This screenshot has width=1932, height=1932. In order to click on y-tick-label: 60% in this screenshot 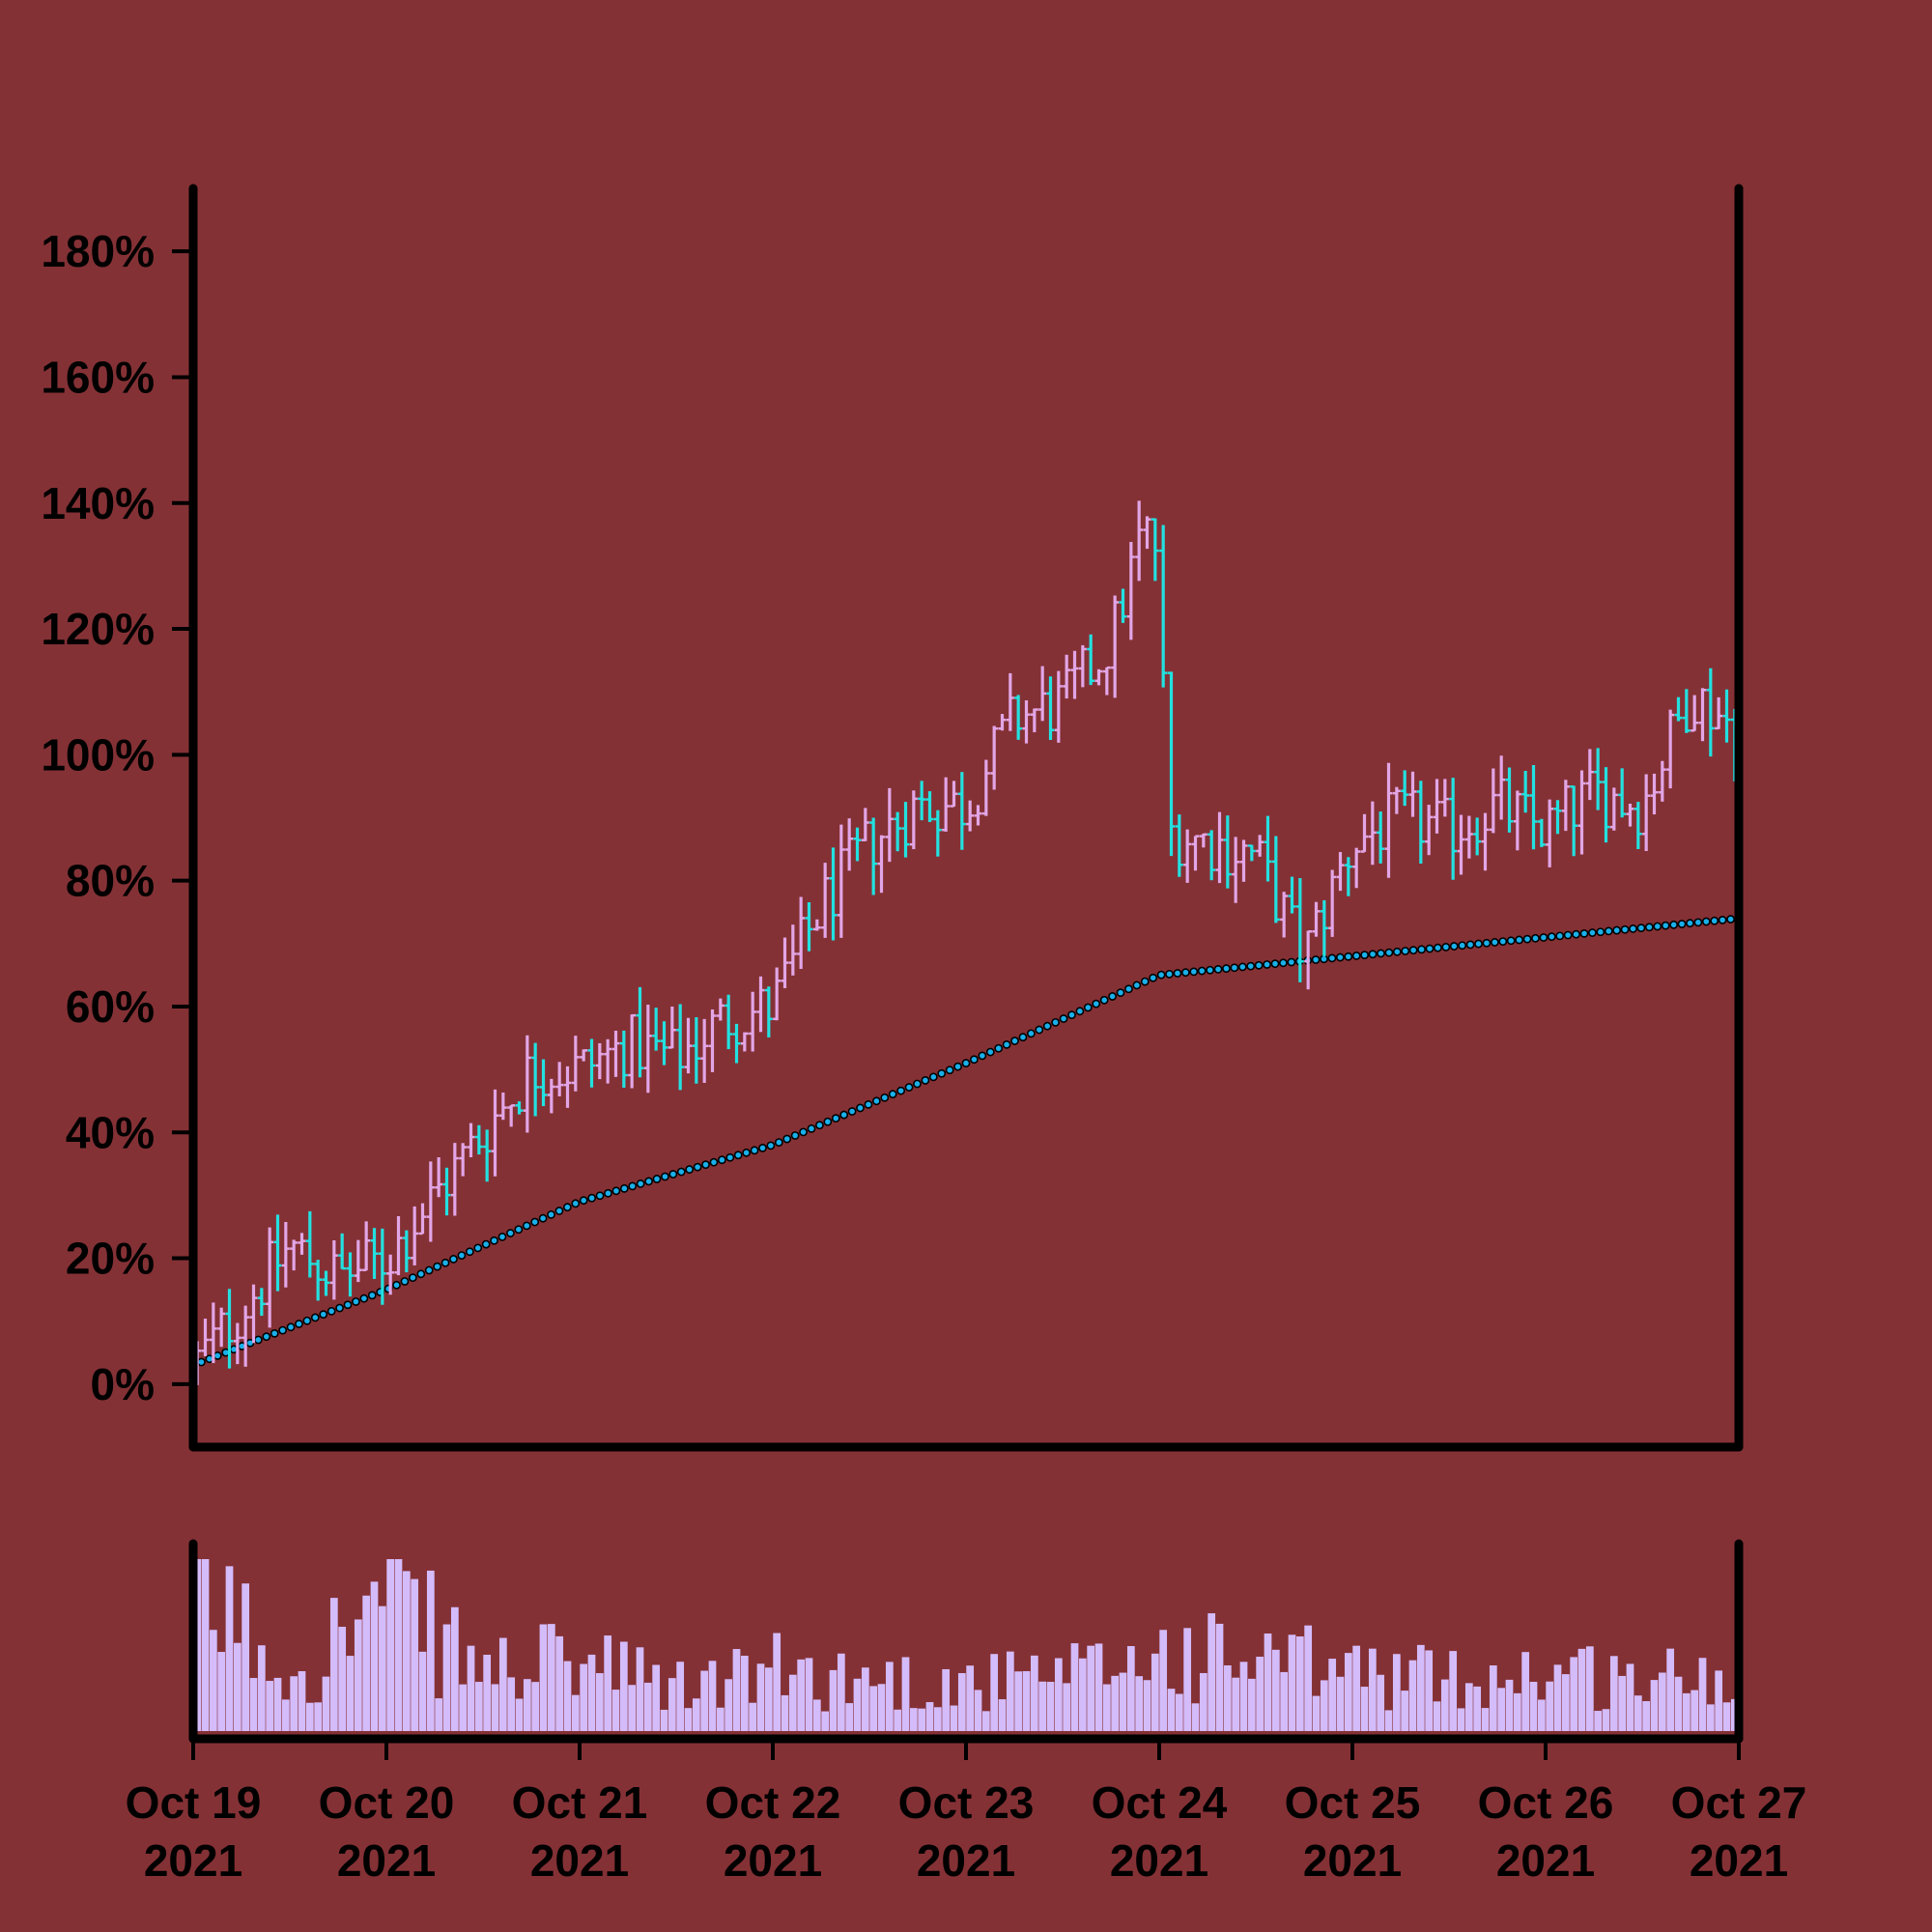, I will do `click(110, 1006)`.